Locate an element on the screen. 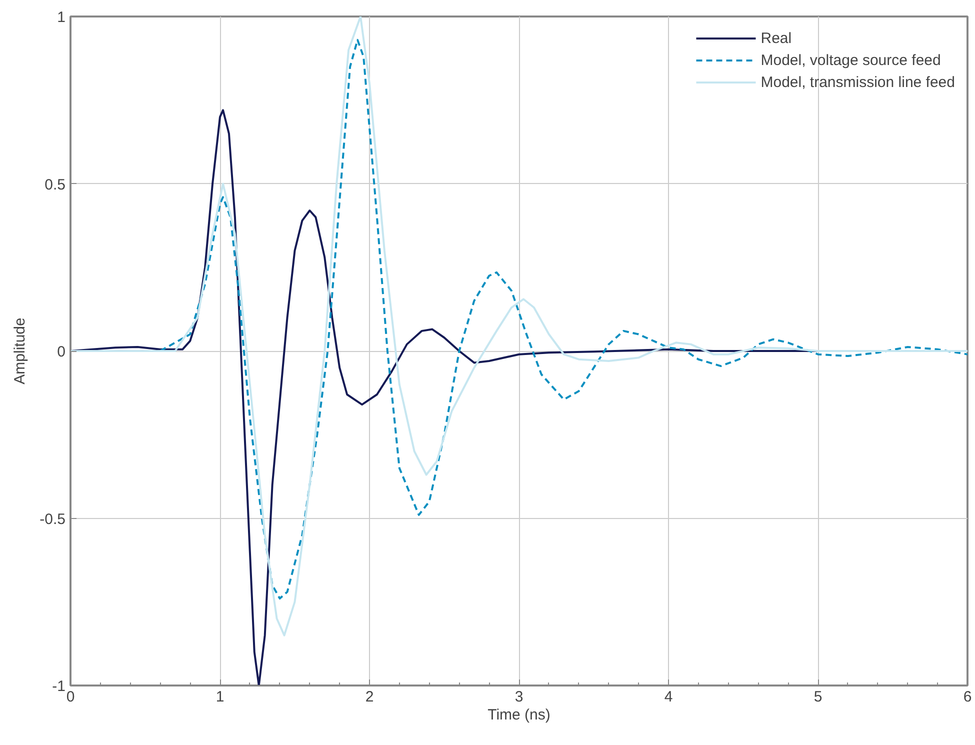  y-tick-label: 0 is located at coordinates (61, 352).